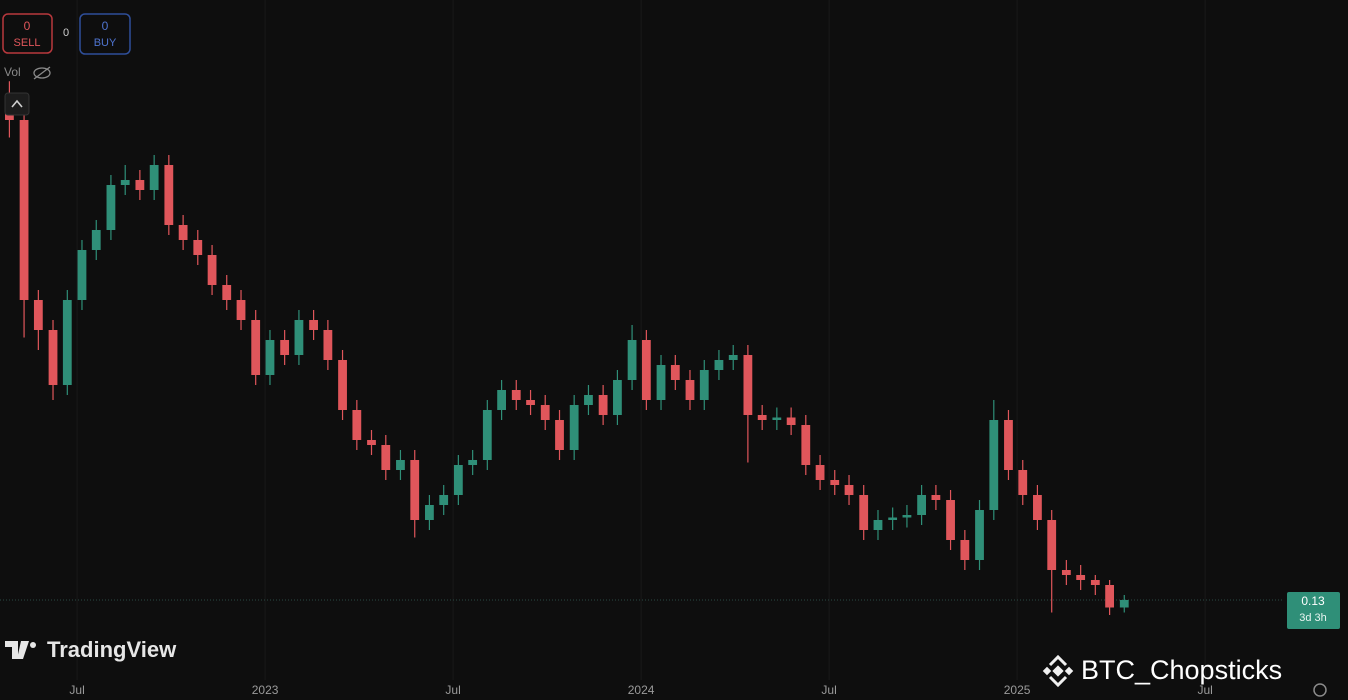 This screenshot has width=1348, height=700. I want to click on settings-button, so click(1320, 690).